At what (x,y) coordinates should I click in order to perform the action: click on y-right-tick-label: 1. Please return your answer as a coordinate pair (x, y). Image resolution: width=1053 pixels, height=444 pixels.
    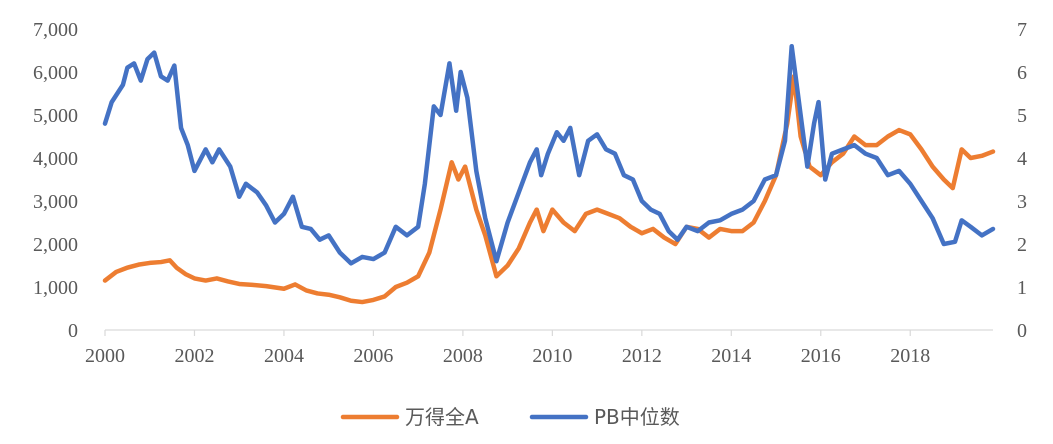
    Looking at the image, I should click on (1022, 288).